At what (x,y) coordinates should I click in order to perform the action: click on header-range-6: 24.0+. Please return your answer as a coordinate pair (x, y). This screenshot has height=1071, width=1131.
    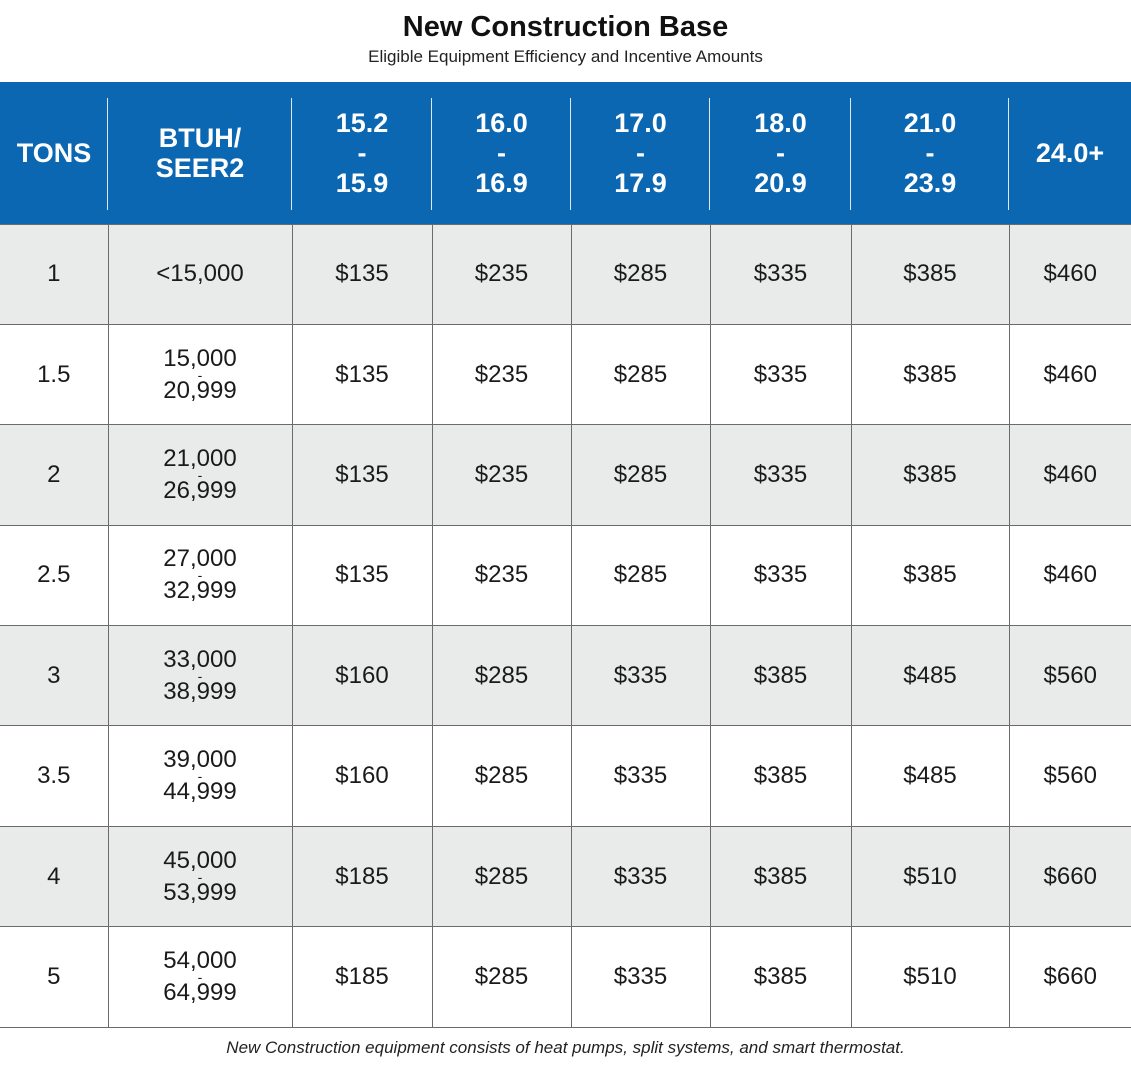
    Looking at the image, I should click on (1070, 153).